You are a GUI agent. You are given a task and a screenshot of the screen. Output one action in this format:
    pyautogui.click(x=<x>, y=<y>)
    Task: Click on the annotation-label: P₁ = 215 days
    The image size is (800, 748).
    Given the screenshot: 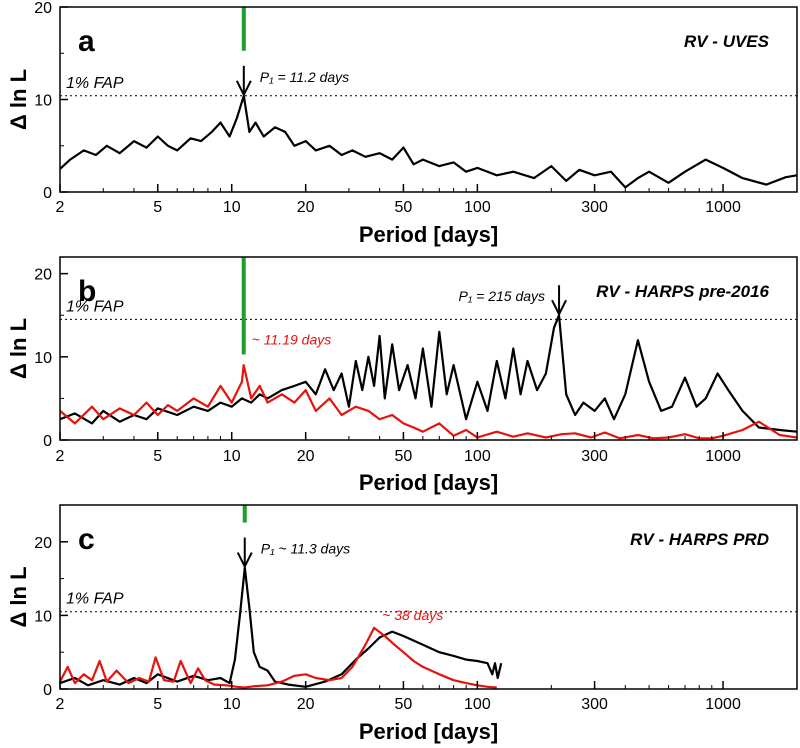 What is the action you would take?
    pyautogui.click(x=502, y=296)
    